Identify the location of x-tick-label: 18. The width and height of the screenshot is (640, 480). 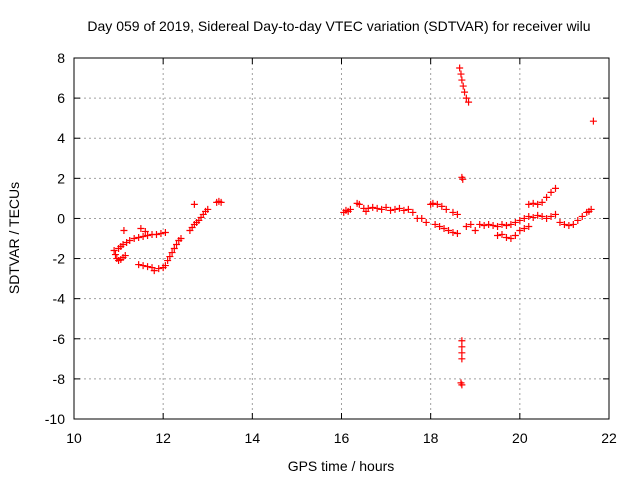
(431, 438).